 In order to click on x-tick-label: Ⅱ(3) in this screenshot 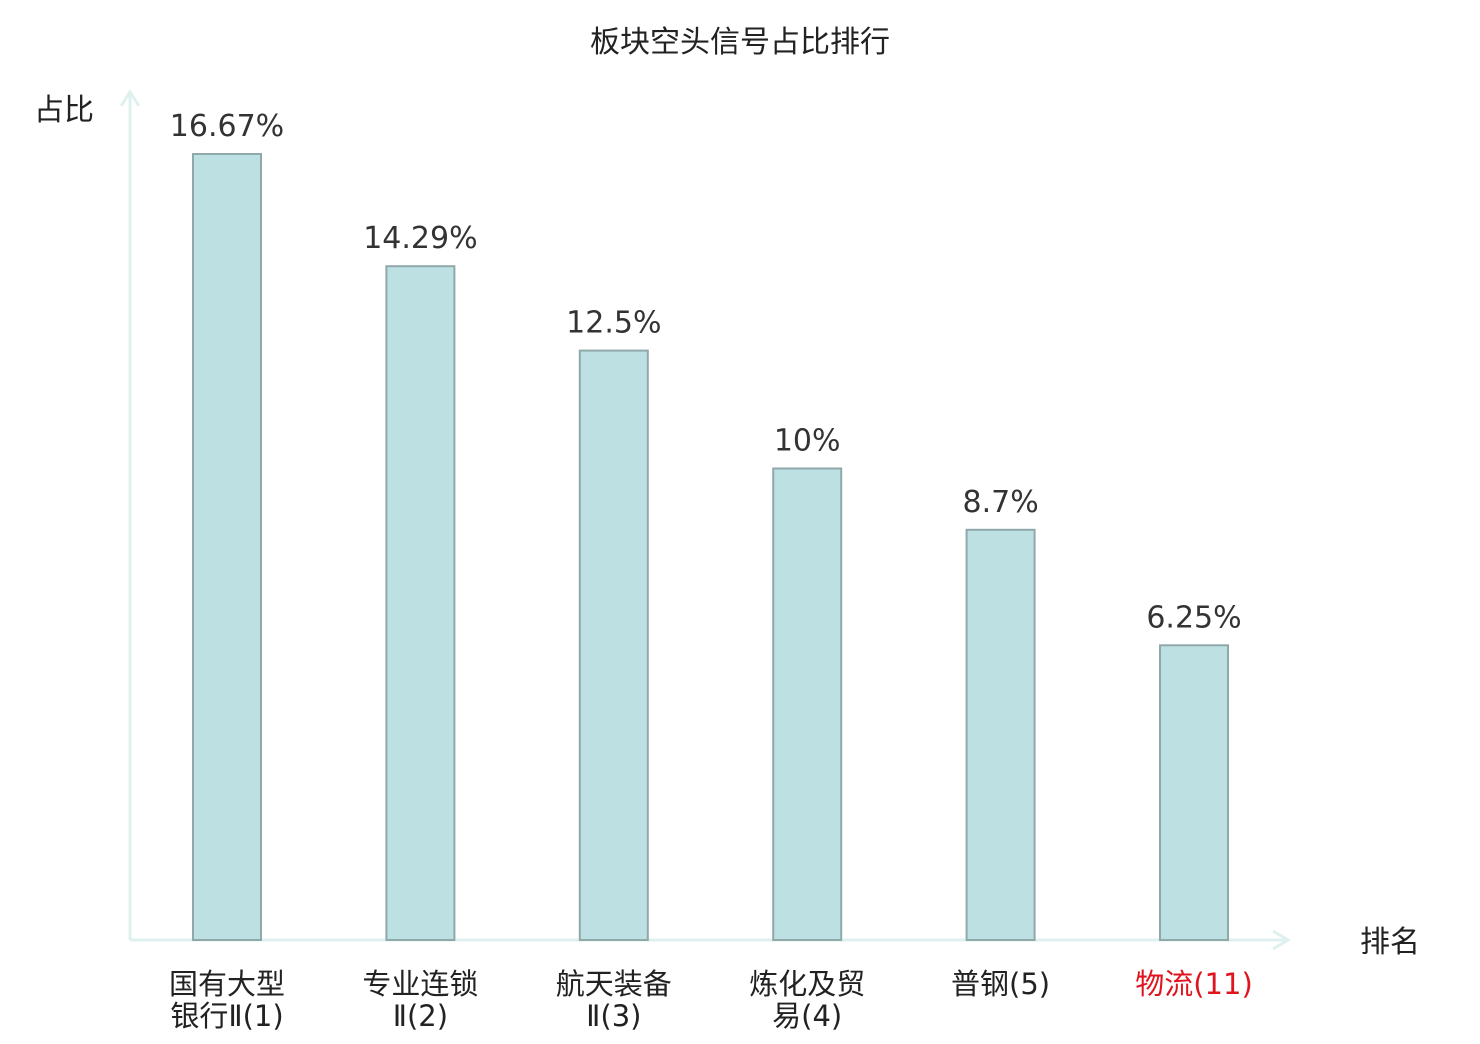, I will do `click(613, 1016)`.